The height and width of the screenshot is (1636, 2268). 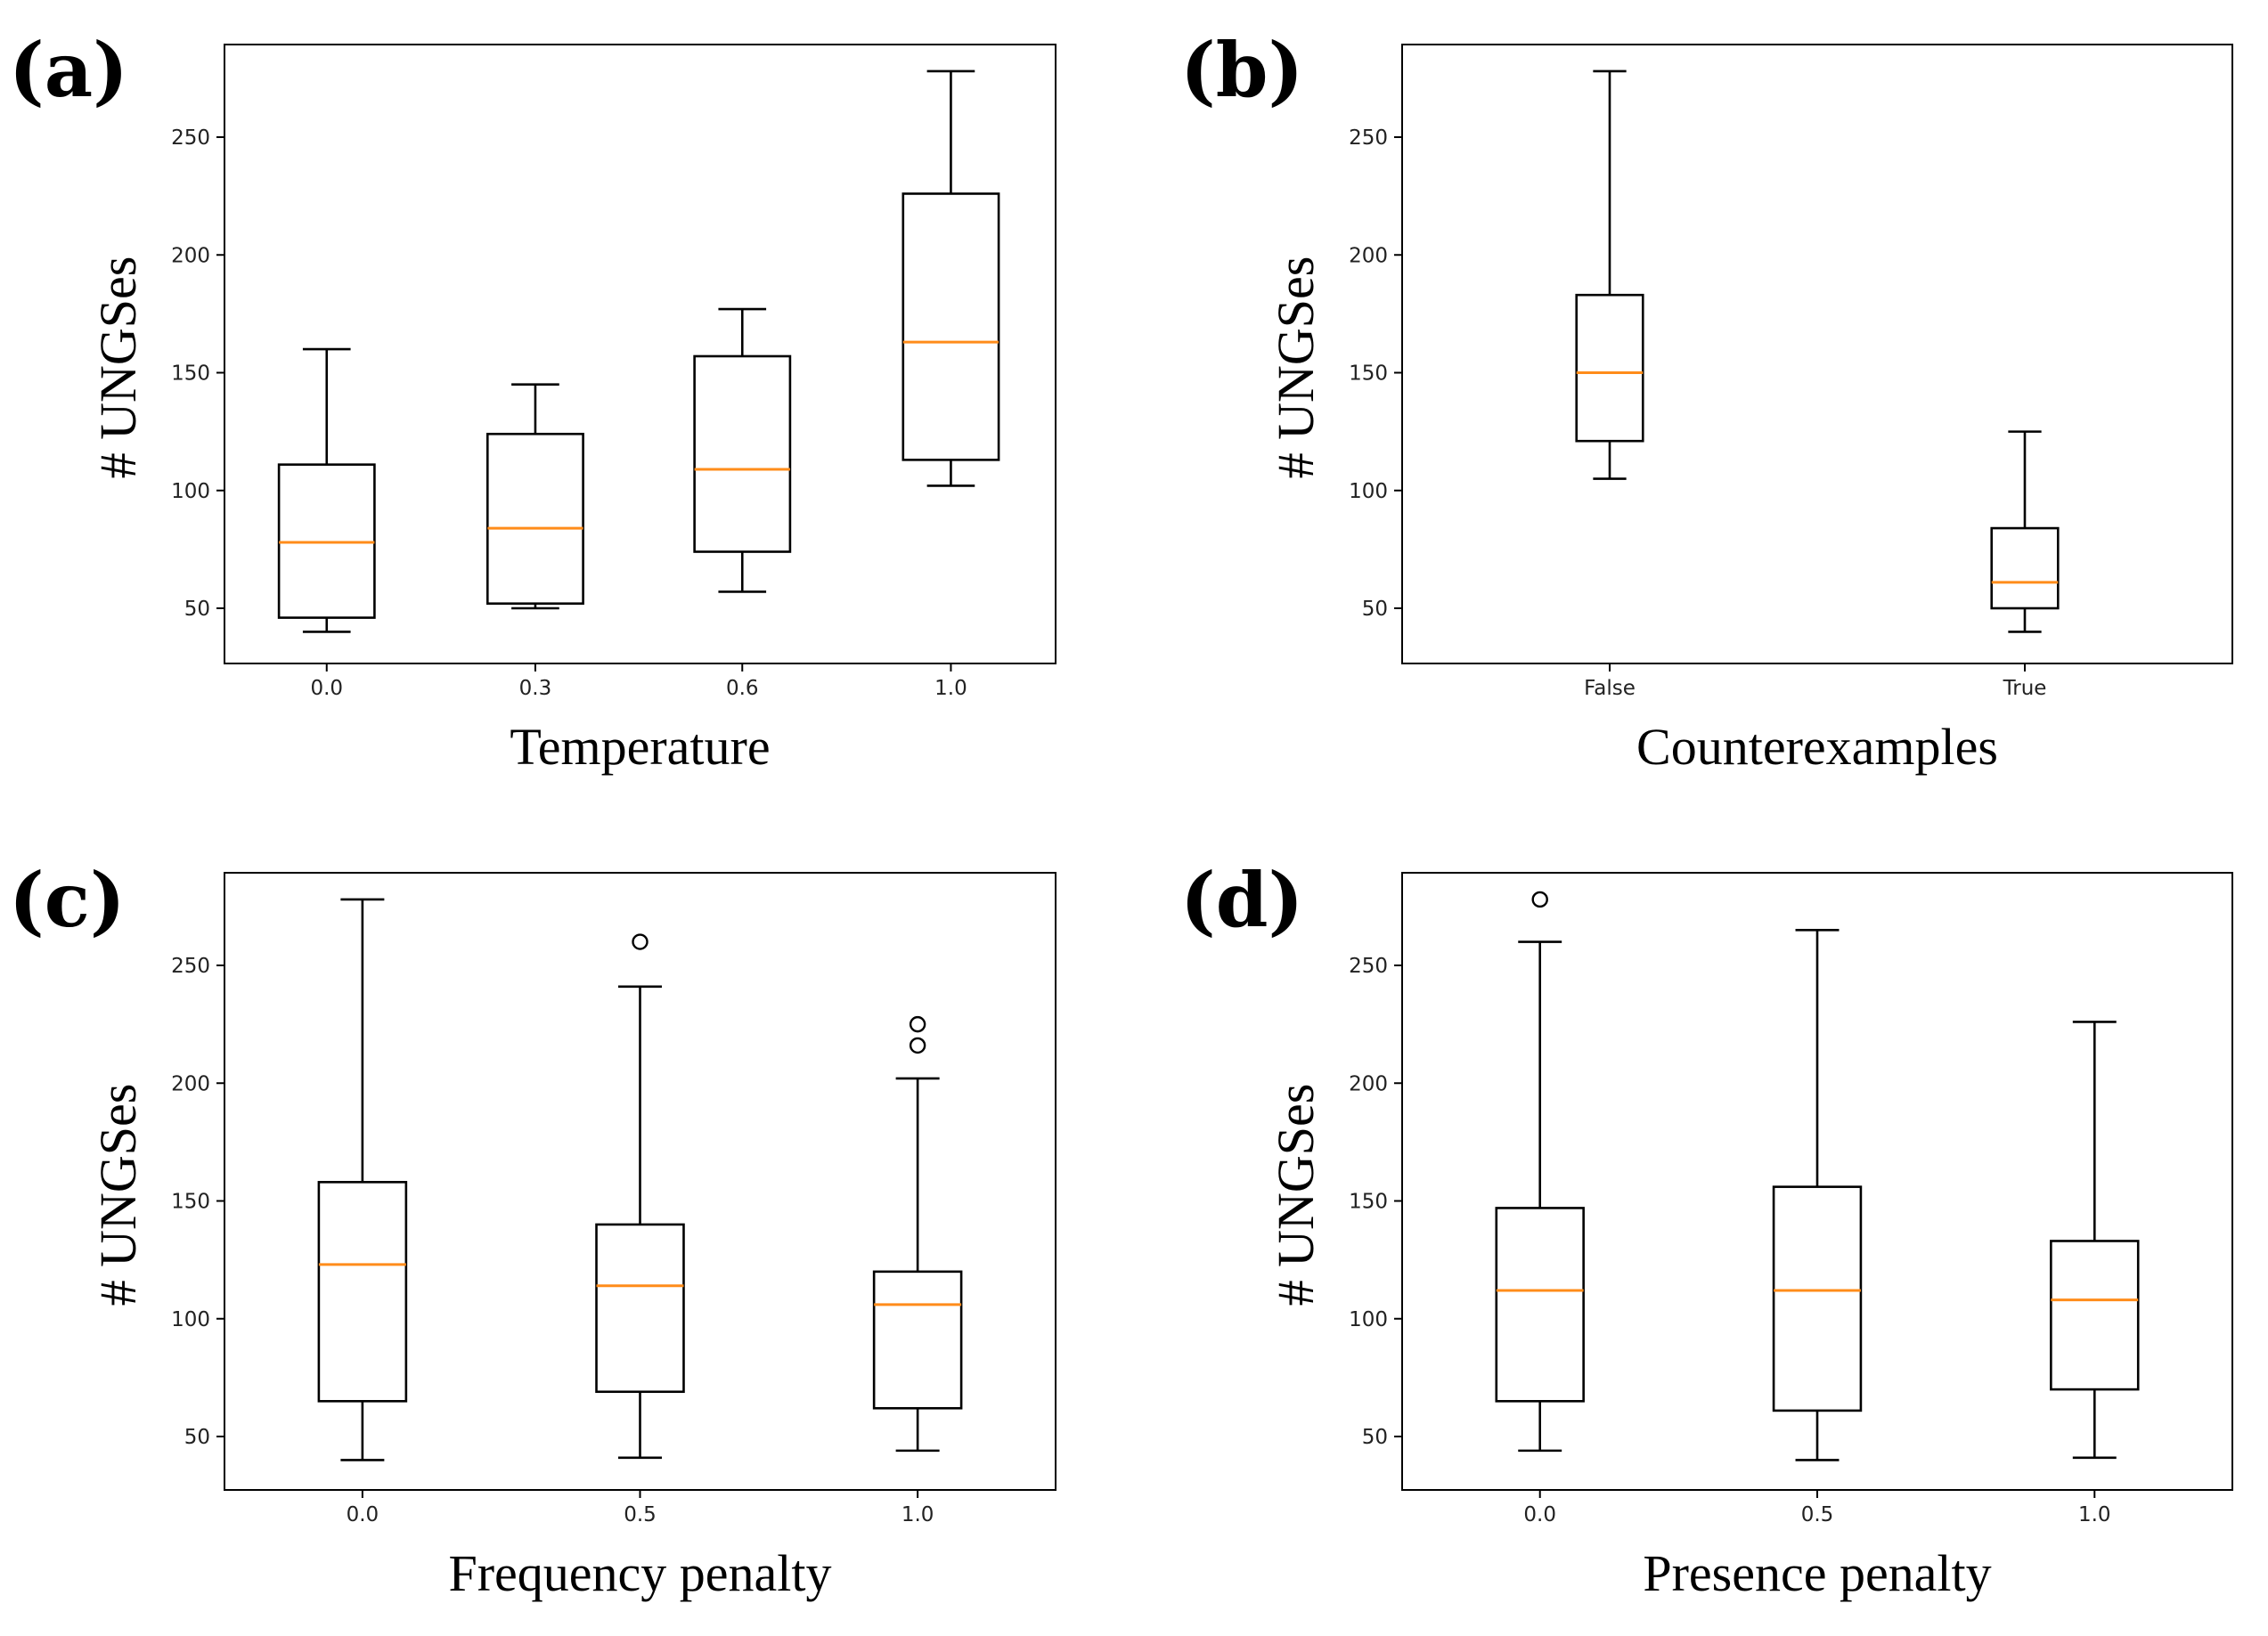 I want to click on box-False, so click(x=1609, y=274).